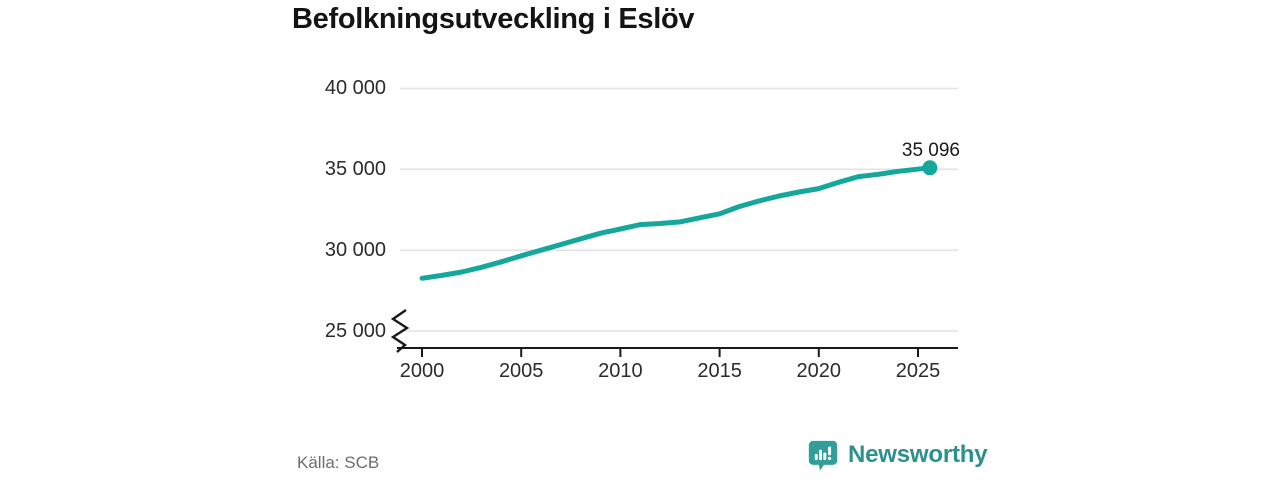 This screenshot has width=1280, height=480. Describe the element at coordinates (493, 19) in the screenshot. I see `page-title: Befolkningsutveckling i Eslöv` at that location.